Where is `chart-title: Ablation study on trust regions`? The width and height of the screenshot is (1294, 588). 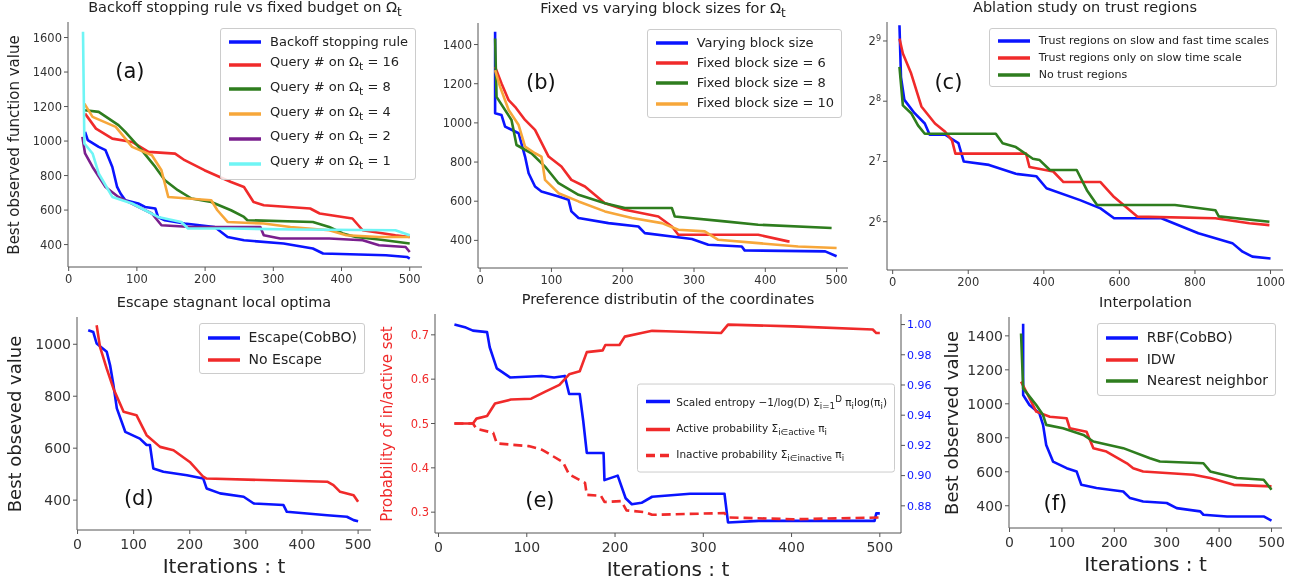
chart-title: Ablation study on trust regions is located at coordinates (1085, 7).